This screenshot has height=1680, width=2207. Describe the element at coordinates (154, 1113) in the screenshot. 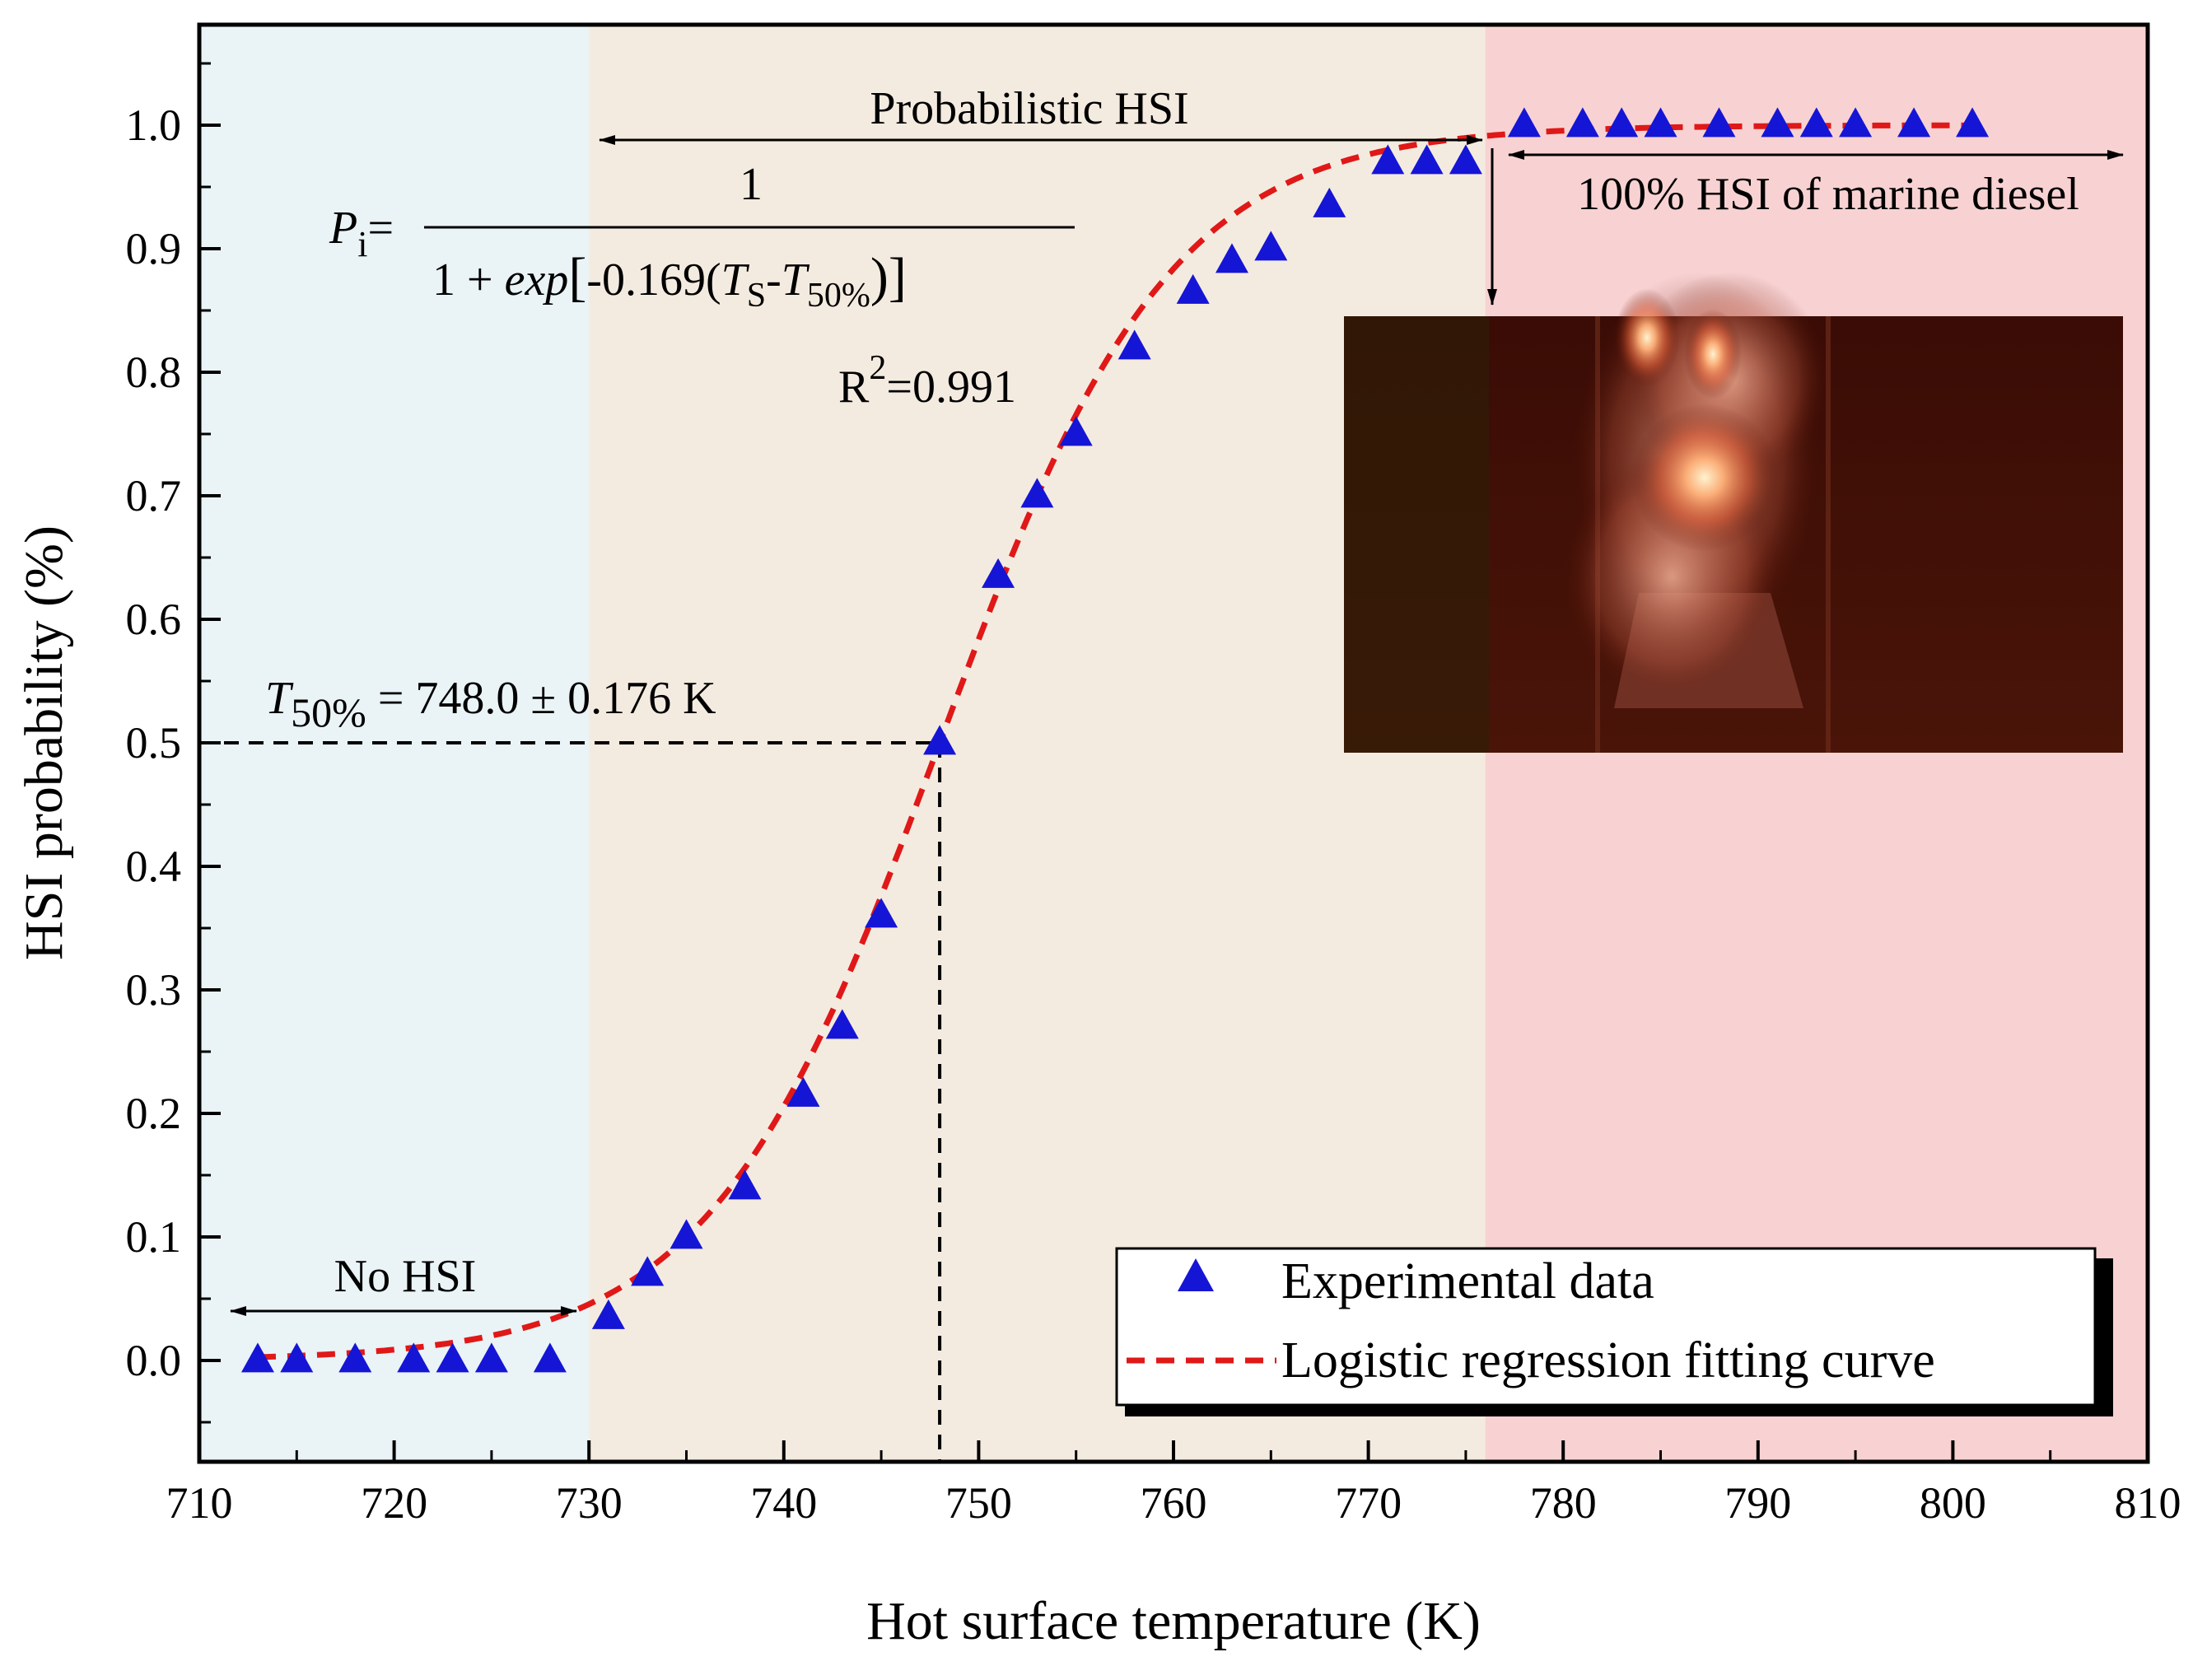

I see `y-tick-label: 0.2` at that location.